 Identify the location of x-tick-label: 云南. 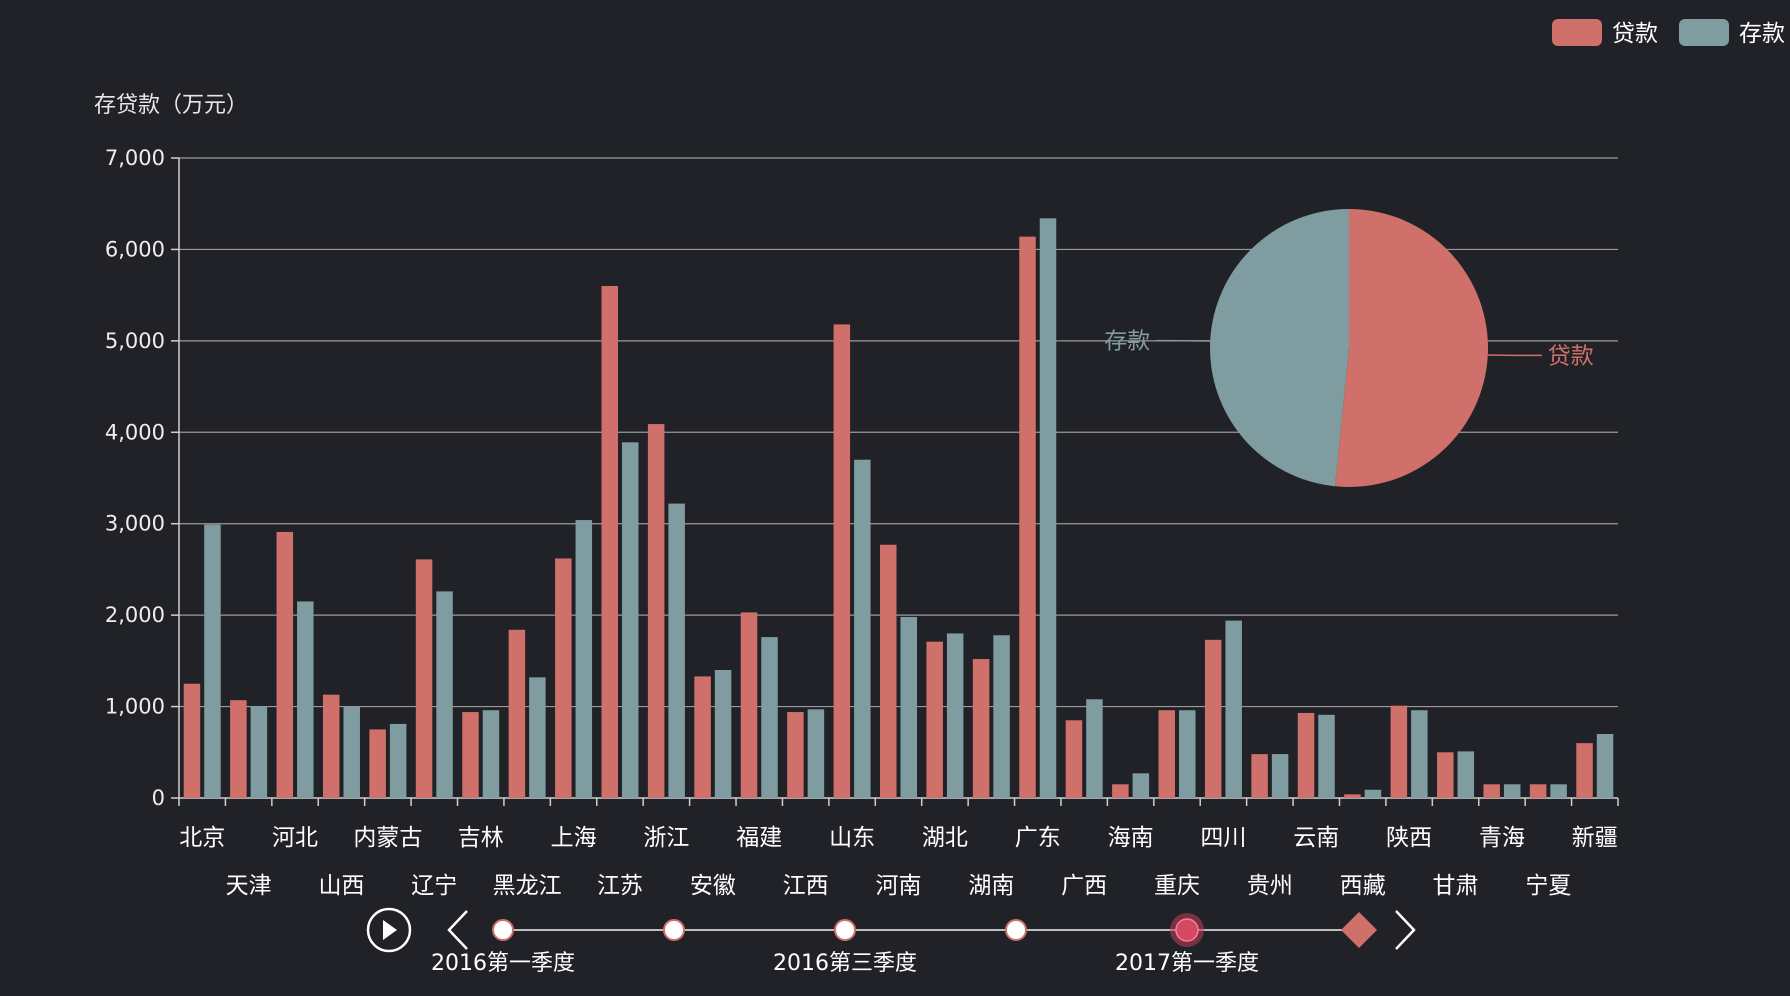
(1316, 838).